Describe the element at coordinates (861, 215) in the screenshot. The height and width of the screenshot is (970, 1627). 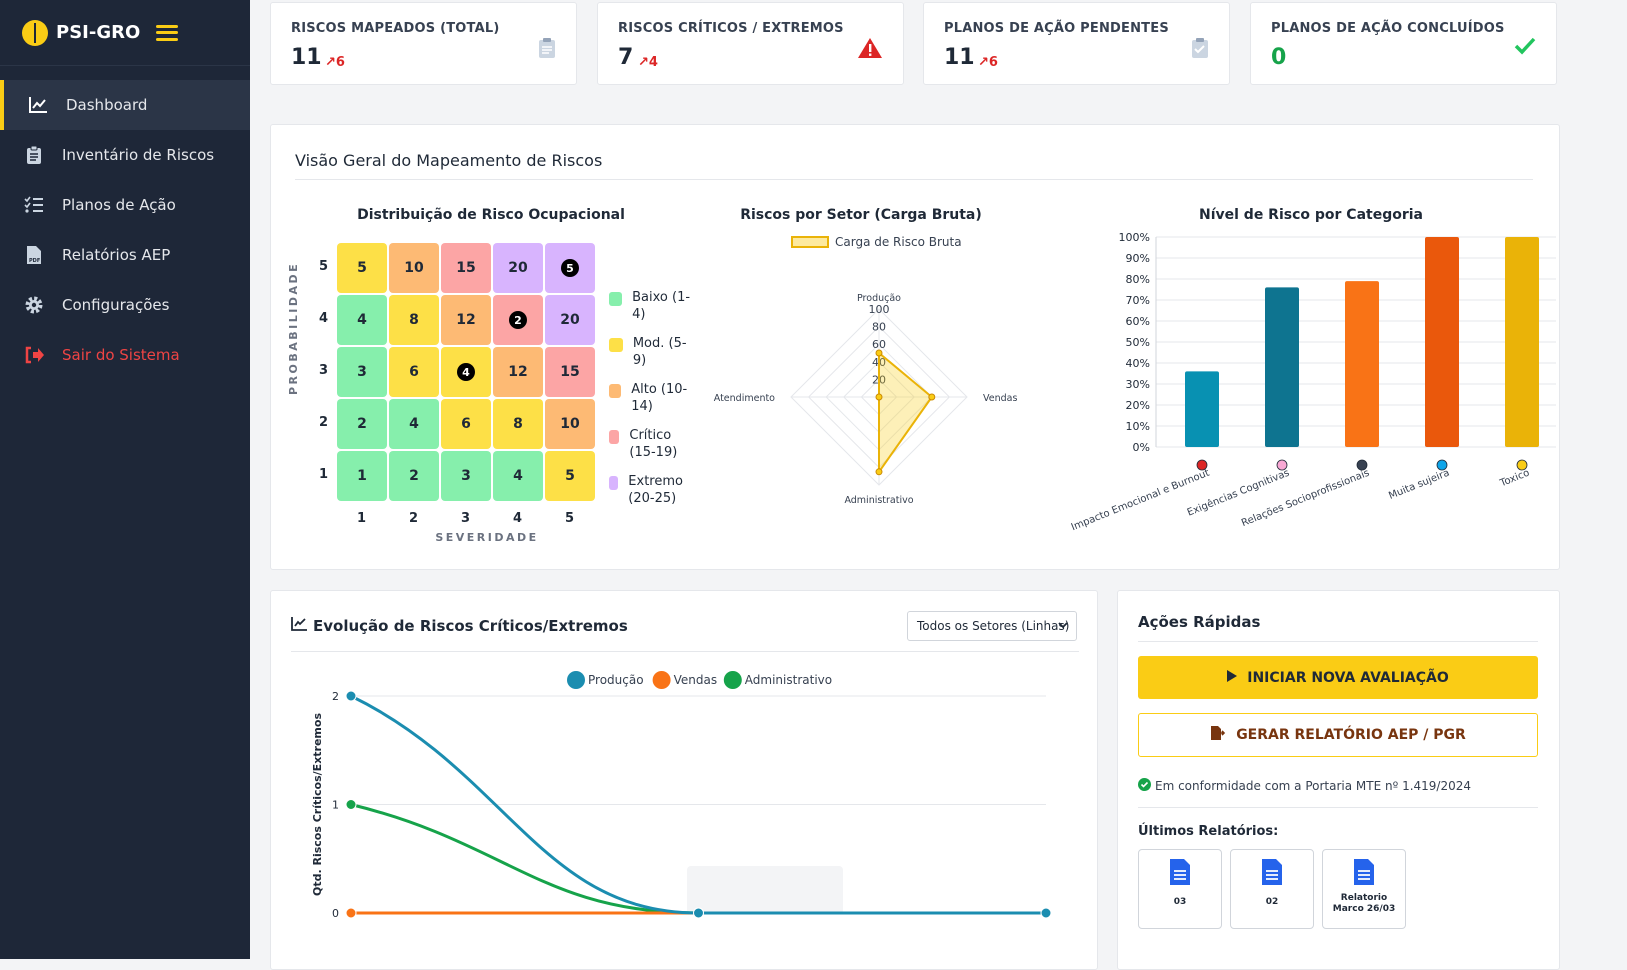
I see `radar-chart-title: Riscos por Setor (Carga Bruta)` at that location.